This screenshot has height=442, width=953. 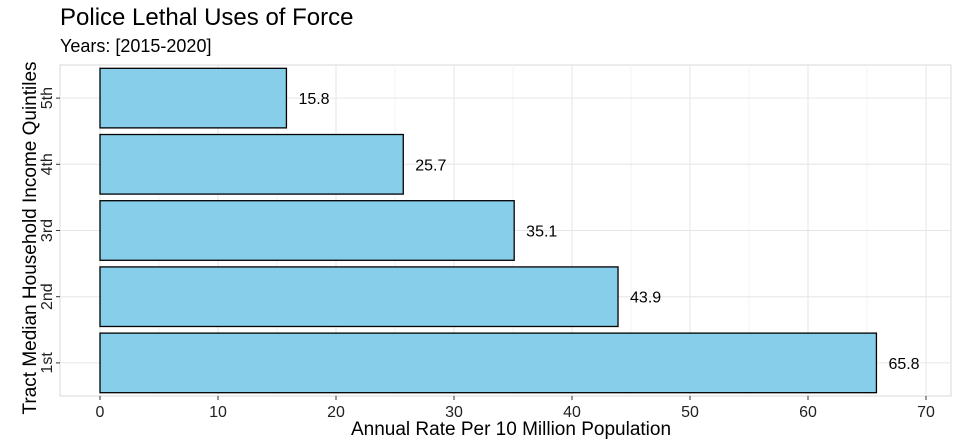 What do you see at coordinates (359, 297) in the screenshot?
I see `bar-2nd` at bounding box center [359, 297].